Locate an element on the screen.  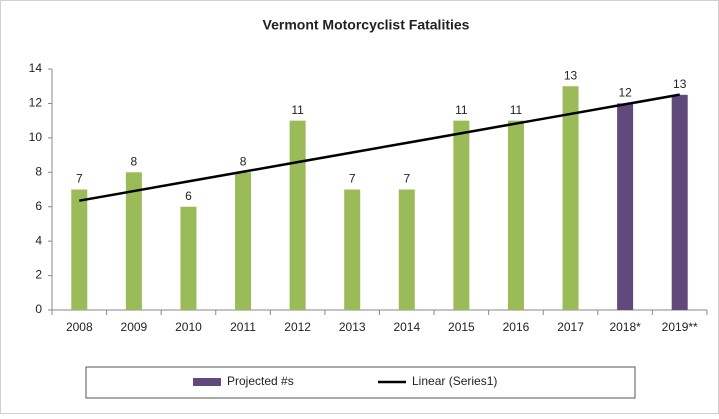
y-tick-label: 4 is located at coordinates (38, 240).